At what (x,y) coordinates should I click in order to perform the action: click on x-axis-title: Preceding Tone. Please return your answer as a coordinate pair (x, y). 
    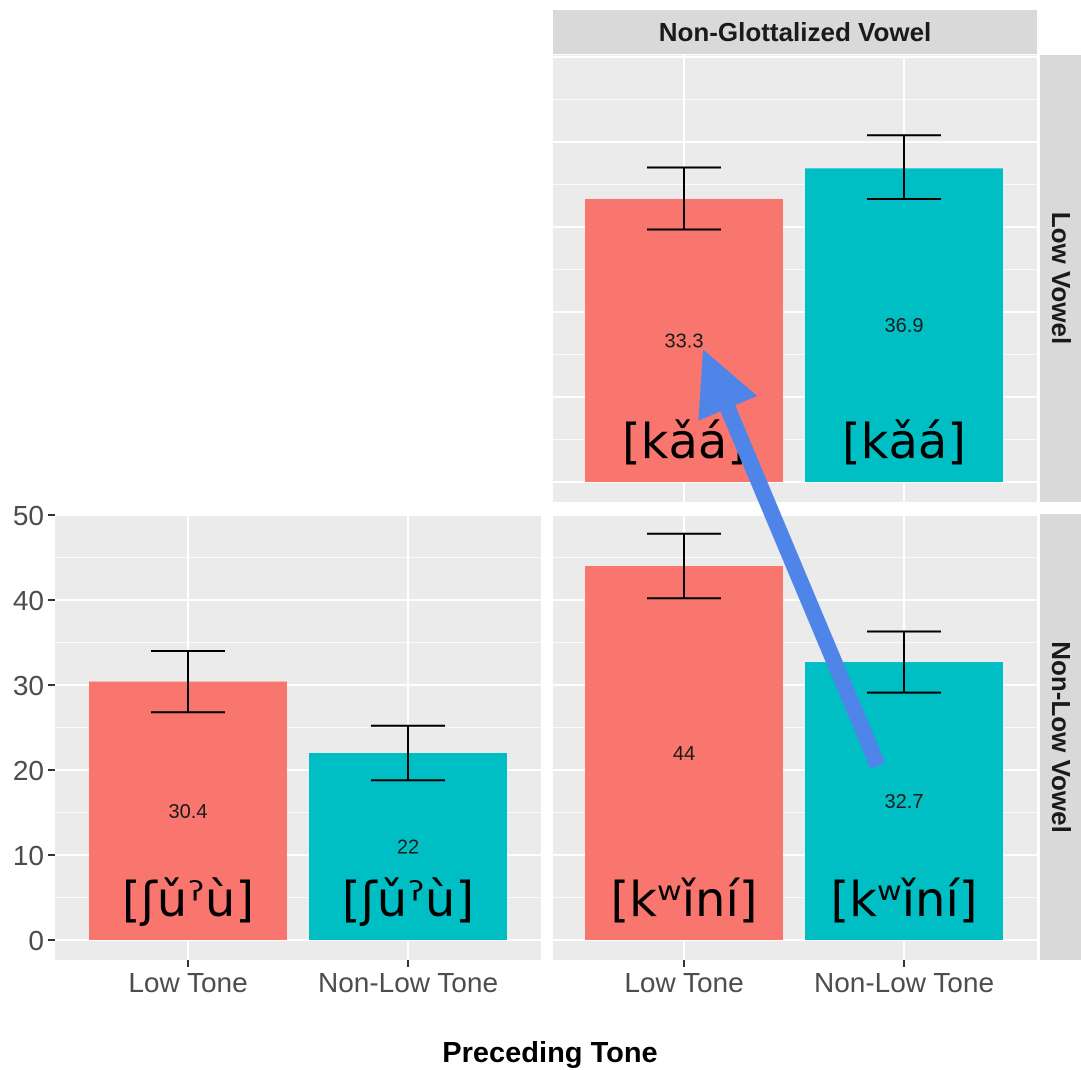
    Looking at the image, I should click on (549, 1053).